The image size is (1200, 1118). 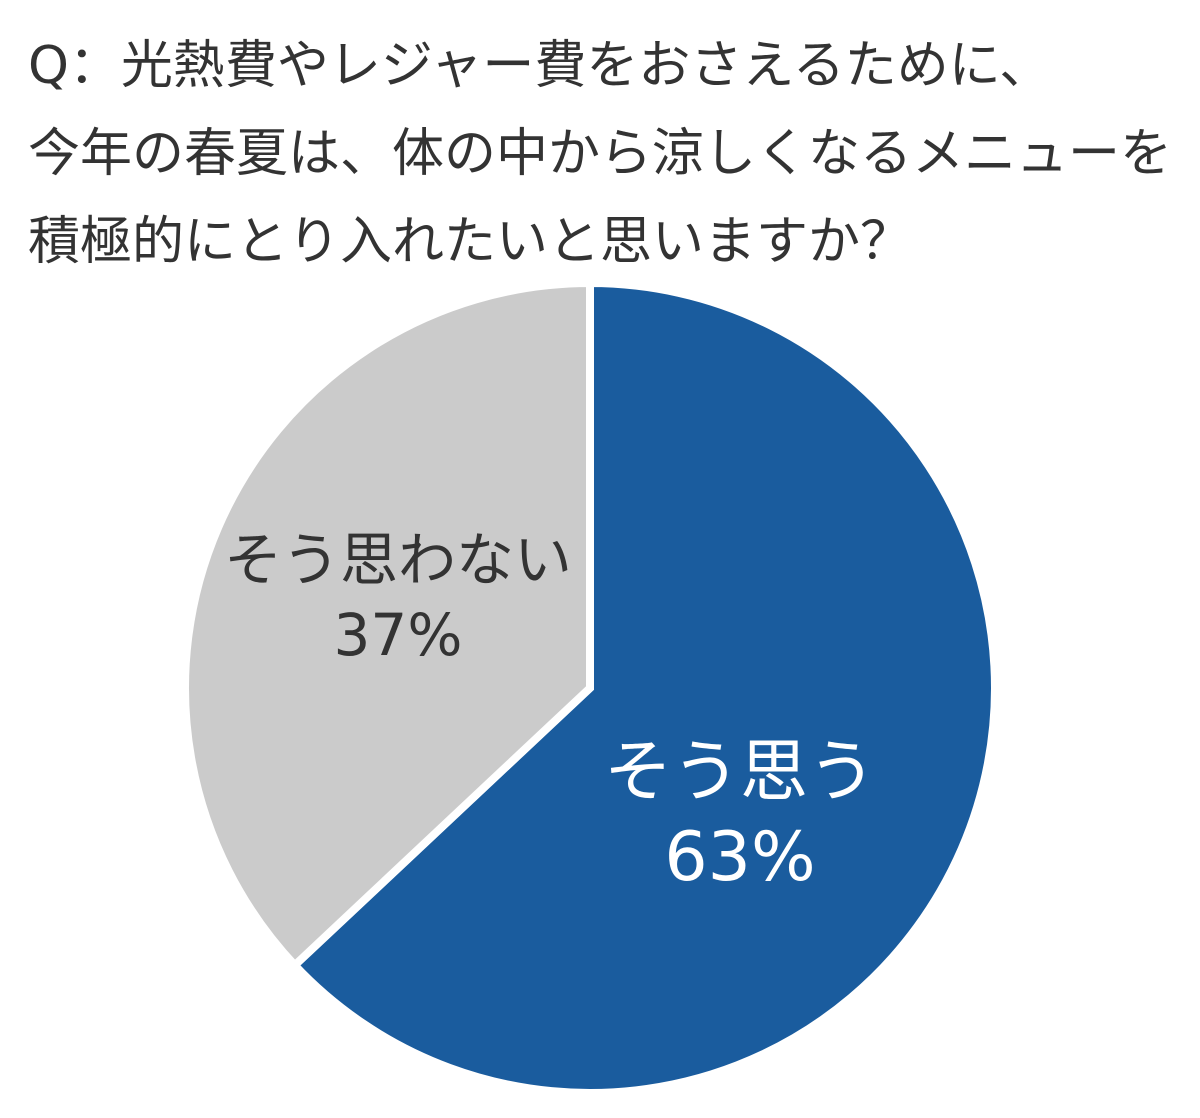 I want to click on title-line-1: Q：光熱費やレジャー費をおさえるために、, so click(x=540, y=66).